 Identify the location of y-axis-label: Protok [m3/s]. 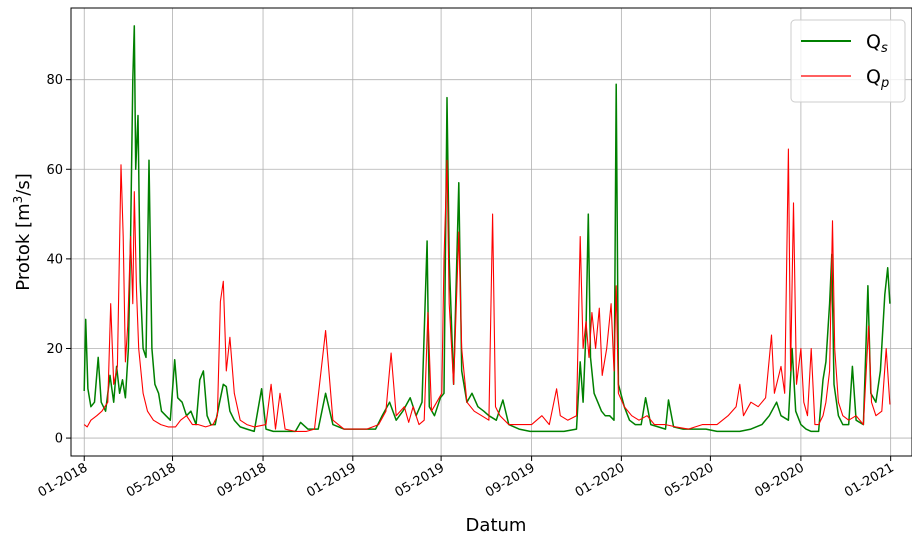
(22, 231).